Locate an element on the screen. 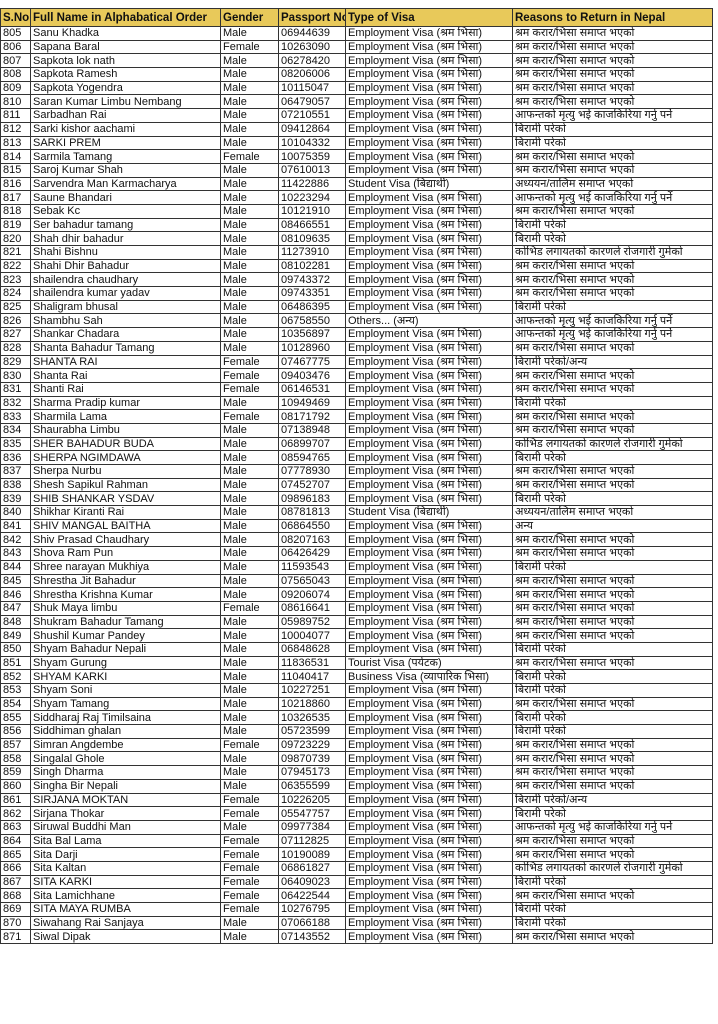 This screenshot has width=718, height=1024. passport-number: 07112825 is located at coordinates (312, 841).